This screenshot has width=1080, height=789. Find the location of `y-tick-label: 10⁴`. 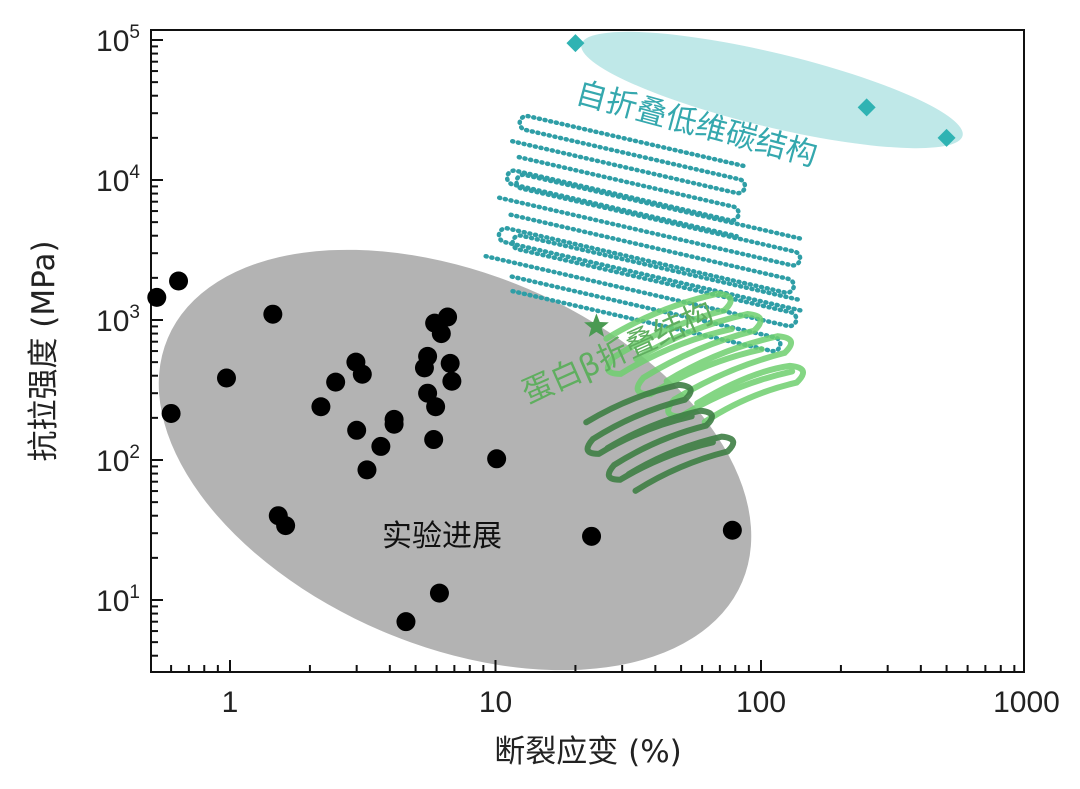

y-tick-label: 10⁴ is located at coordinates (118, 180).